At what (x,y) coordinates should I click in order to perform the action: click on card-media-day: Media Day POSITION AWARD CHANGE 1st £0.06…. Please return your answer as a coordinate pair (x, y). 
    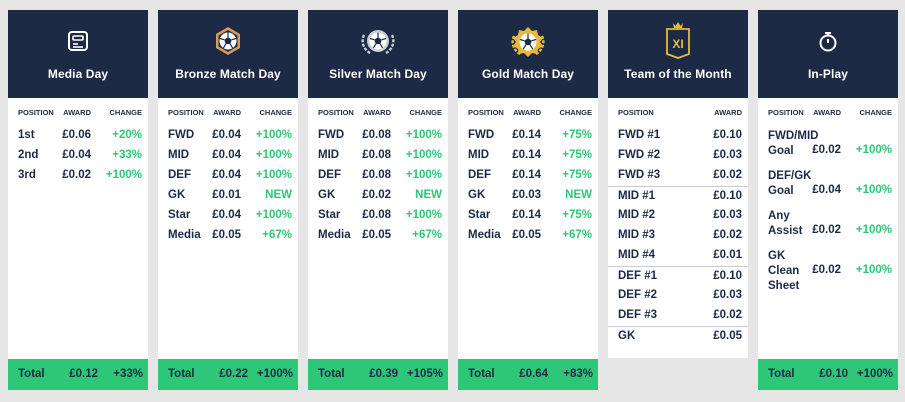
    Looking at the image, I should click on (78, 200).